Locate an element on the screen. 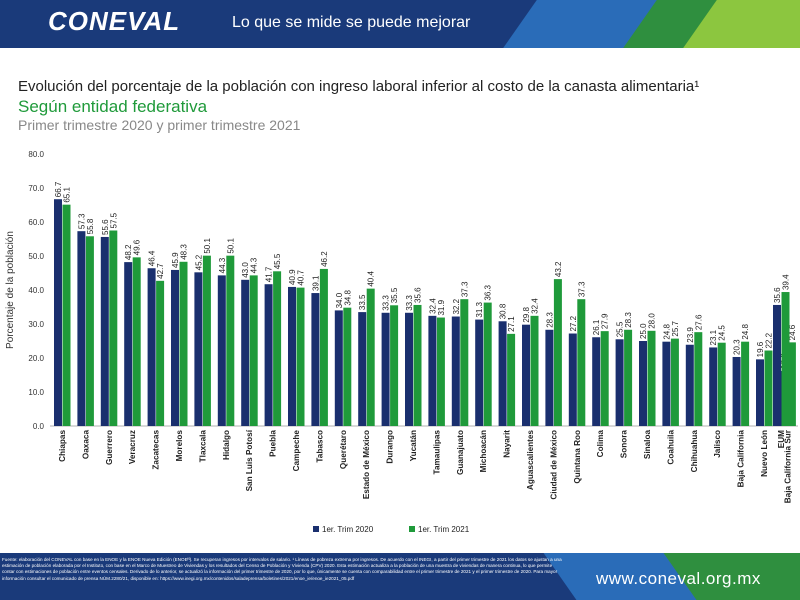  y-axis-label: Porcentaje de la población is located at coordinates (10, 290).